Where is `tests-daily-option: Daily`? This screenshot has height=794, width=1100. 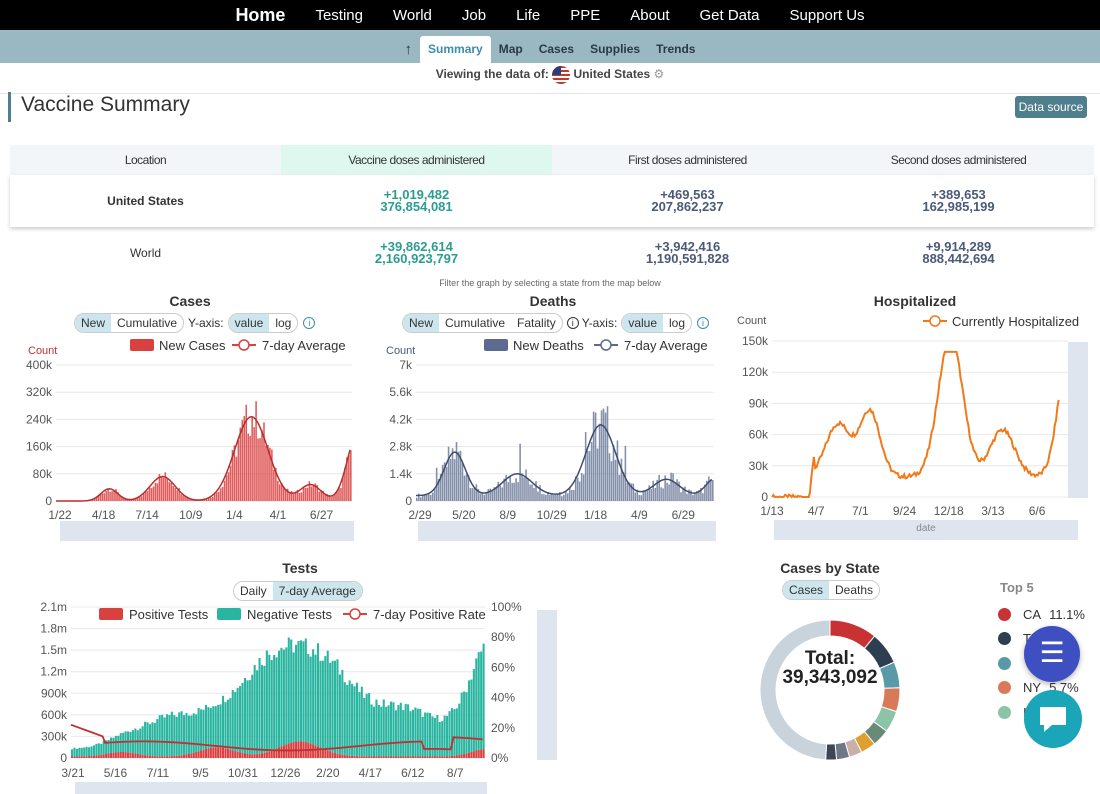
tests-daily-option: Daily is located at coordinates (253, 591).